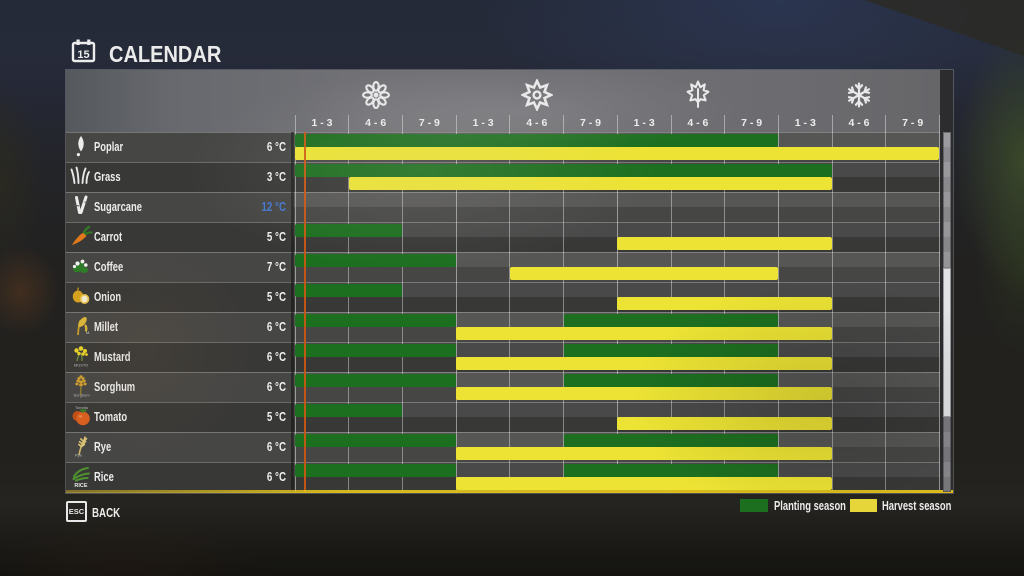 This screenshot has height=576, width=1024. What do you see at coordinates (83, 55) in the screenshot?
I see `svg-text: 15` at bounding box center [83, 55].